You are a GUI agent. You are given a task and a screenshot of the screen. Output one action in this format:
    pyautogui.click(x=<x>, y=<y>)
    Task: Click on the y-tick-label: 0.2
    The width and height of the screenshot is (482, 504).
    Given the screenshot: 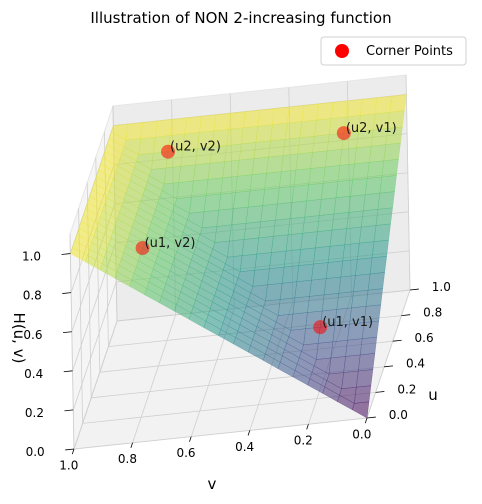 What is the action you would take?
    pyautogui.click(x=303, y=441)
    